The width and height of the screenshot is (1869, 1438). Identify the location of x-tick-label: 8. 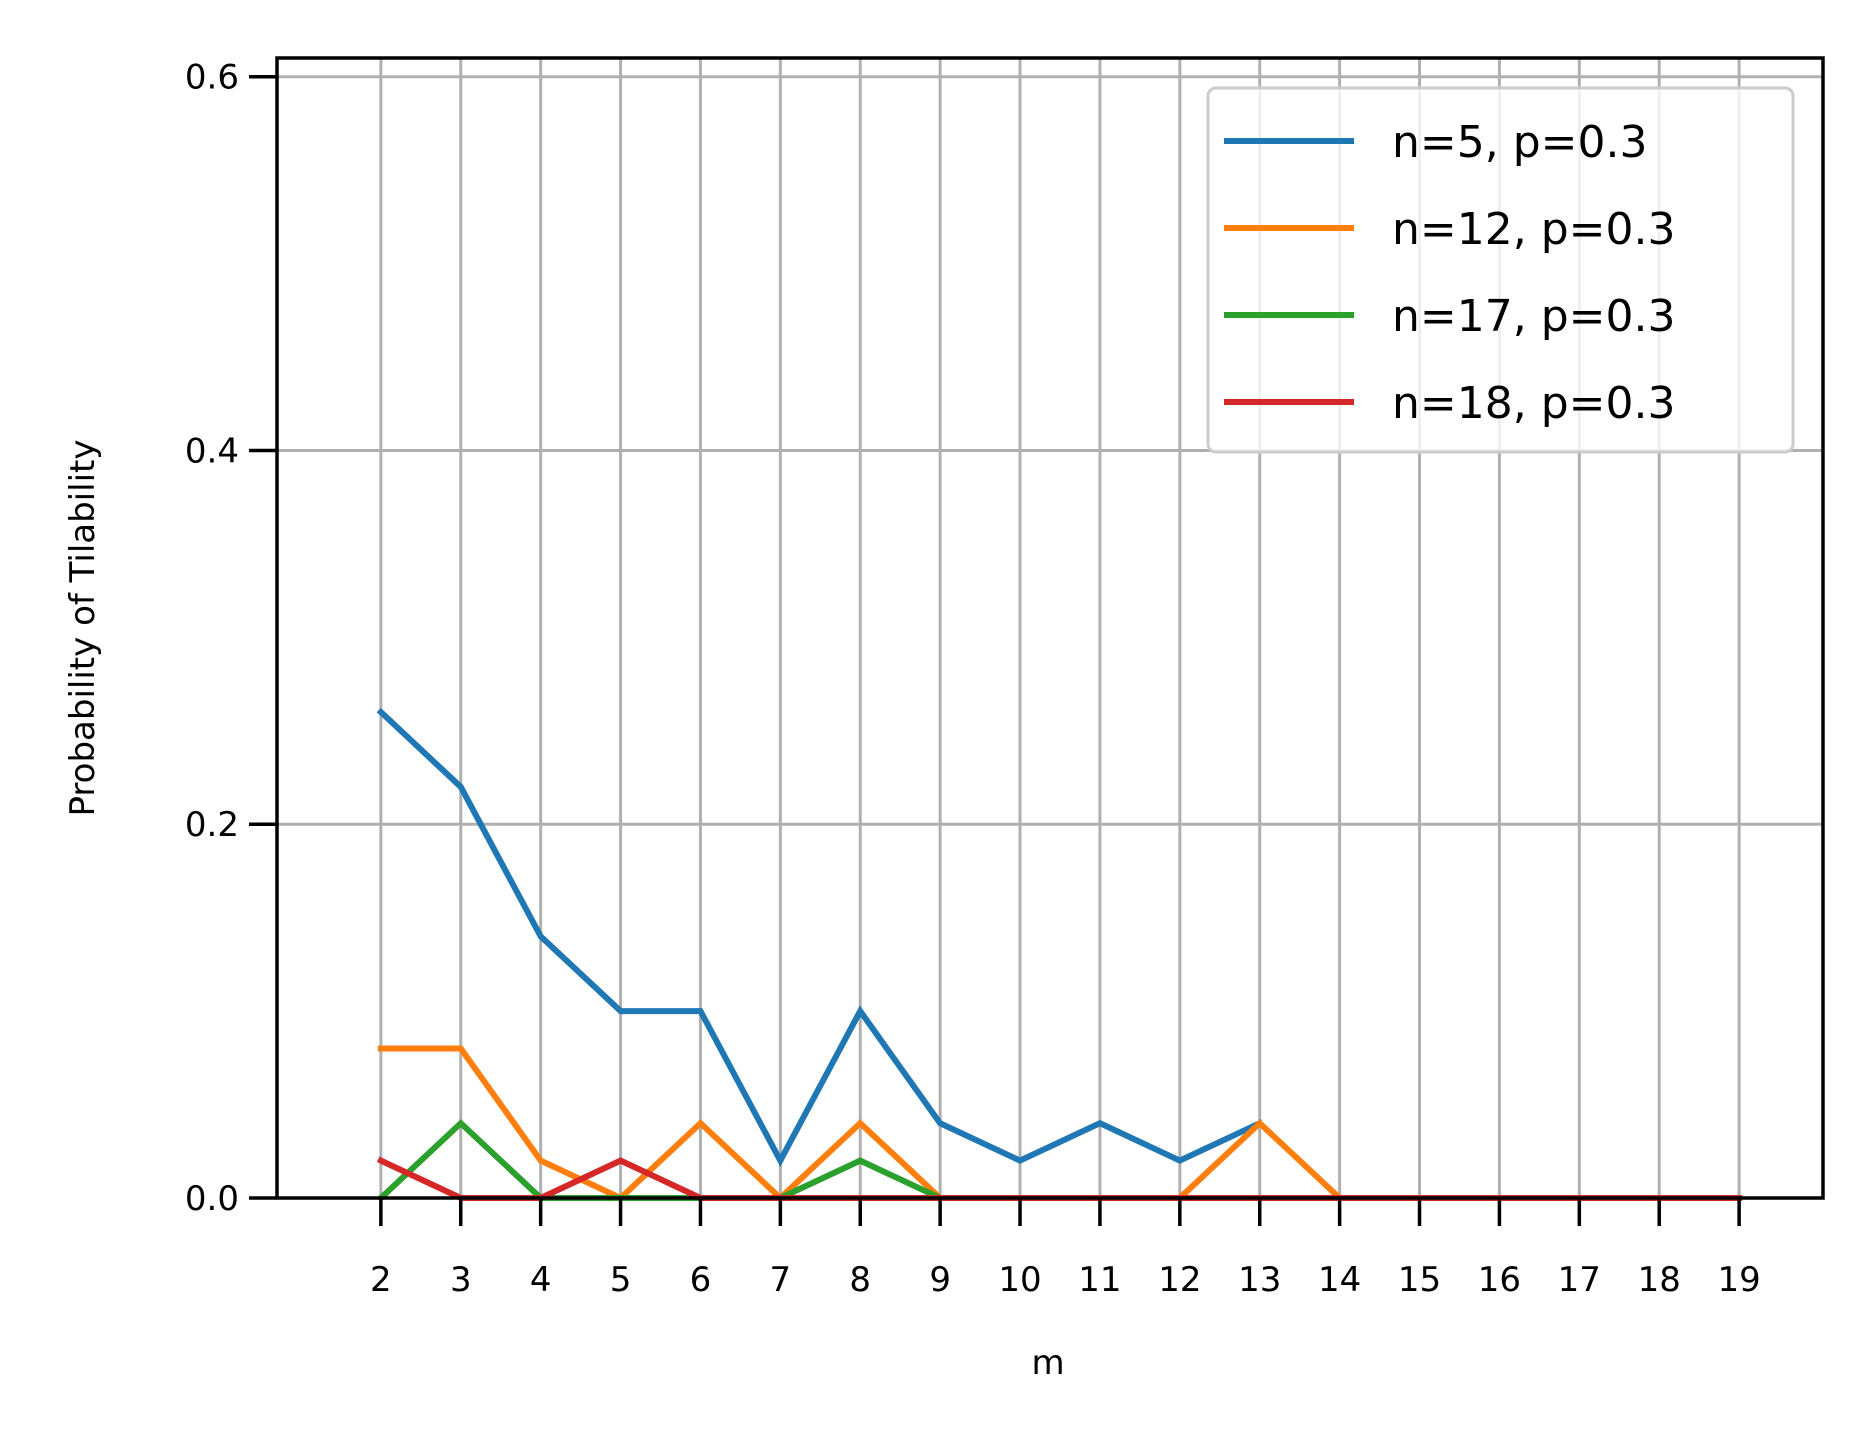
(860, 1280).